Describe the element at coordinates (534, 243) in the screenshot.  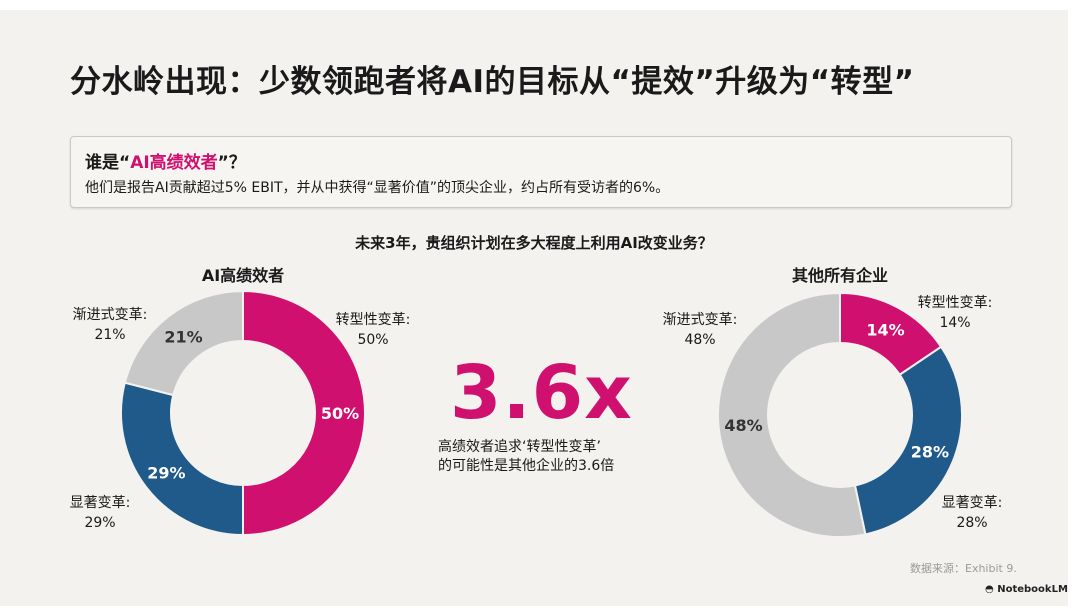
I see `chart-question: 未来3年，贵组织计划在多大程度上利用AI改变业务？` at that location.